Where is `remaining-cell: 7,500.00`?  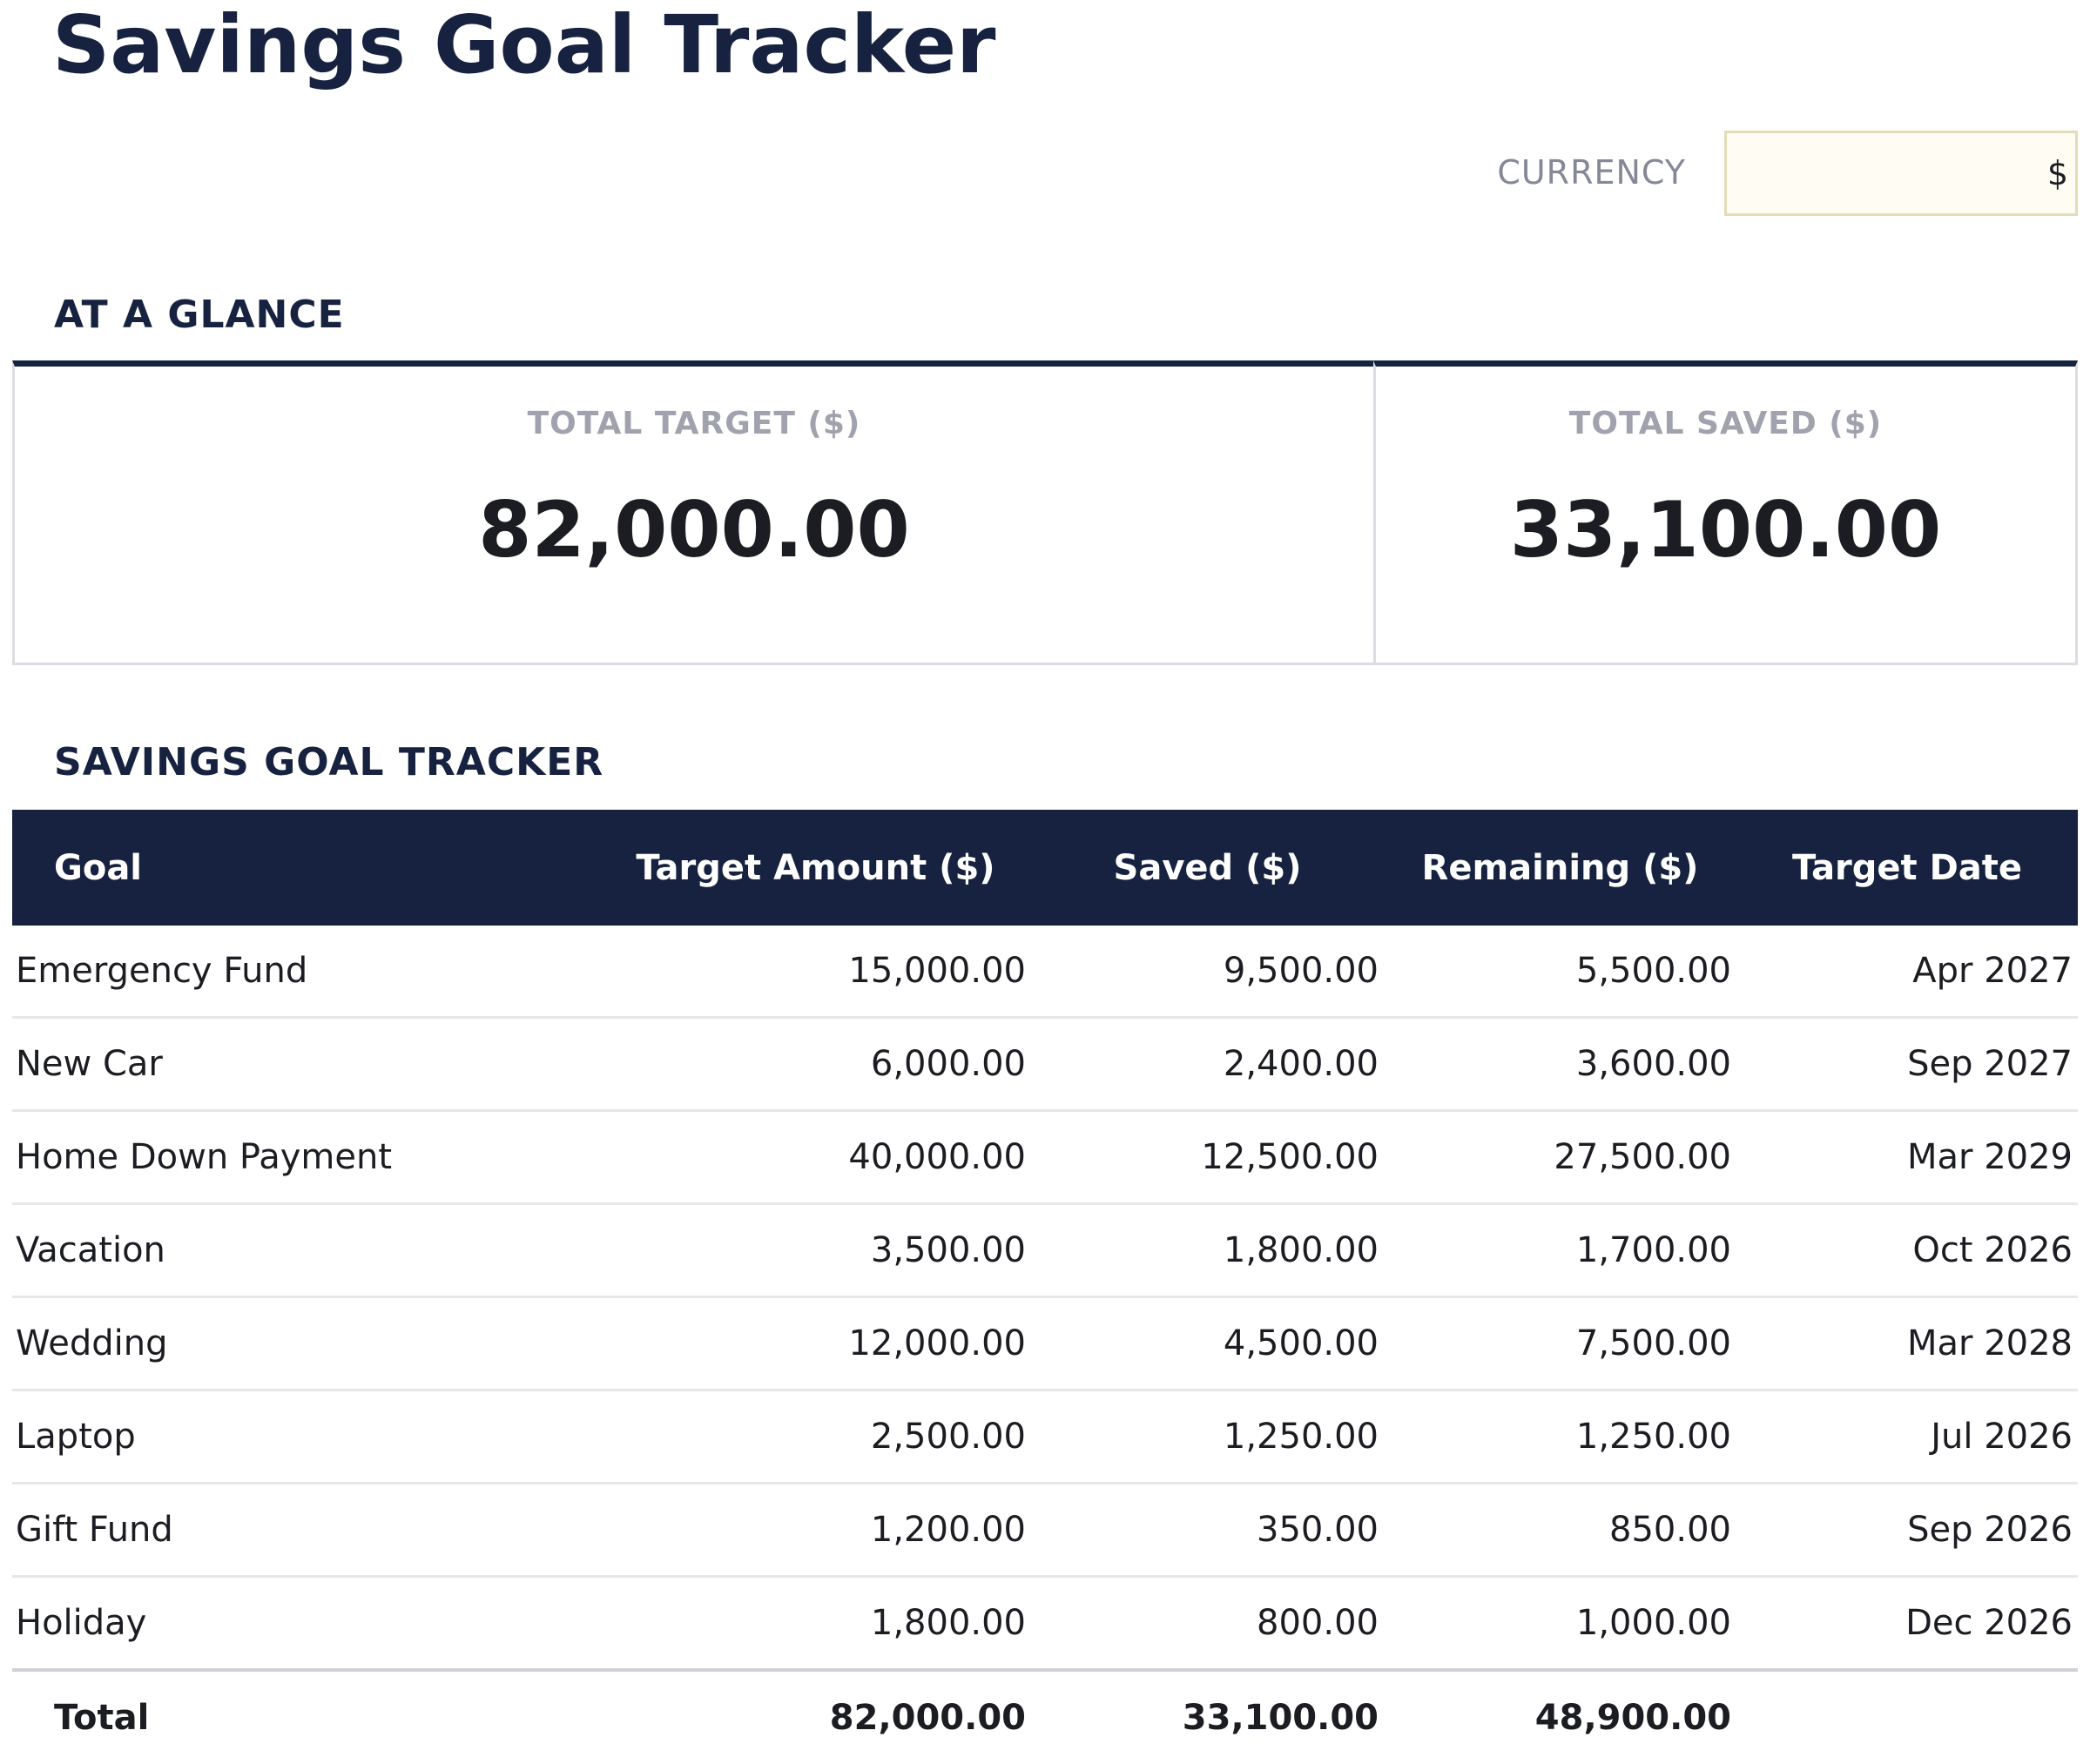 remaining-cell: 7,500.00 is located at coordinates (1560, 1343).